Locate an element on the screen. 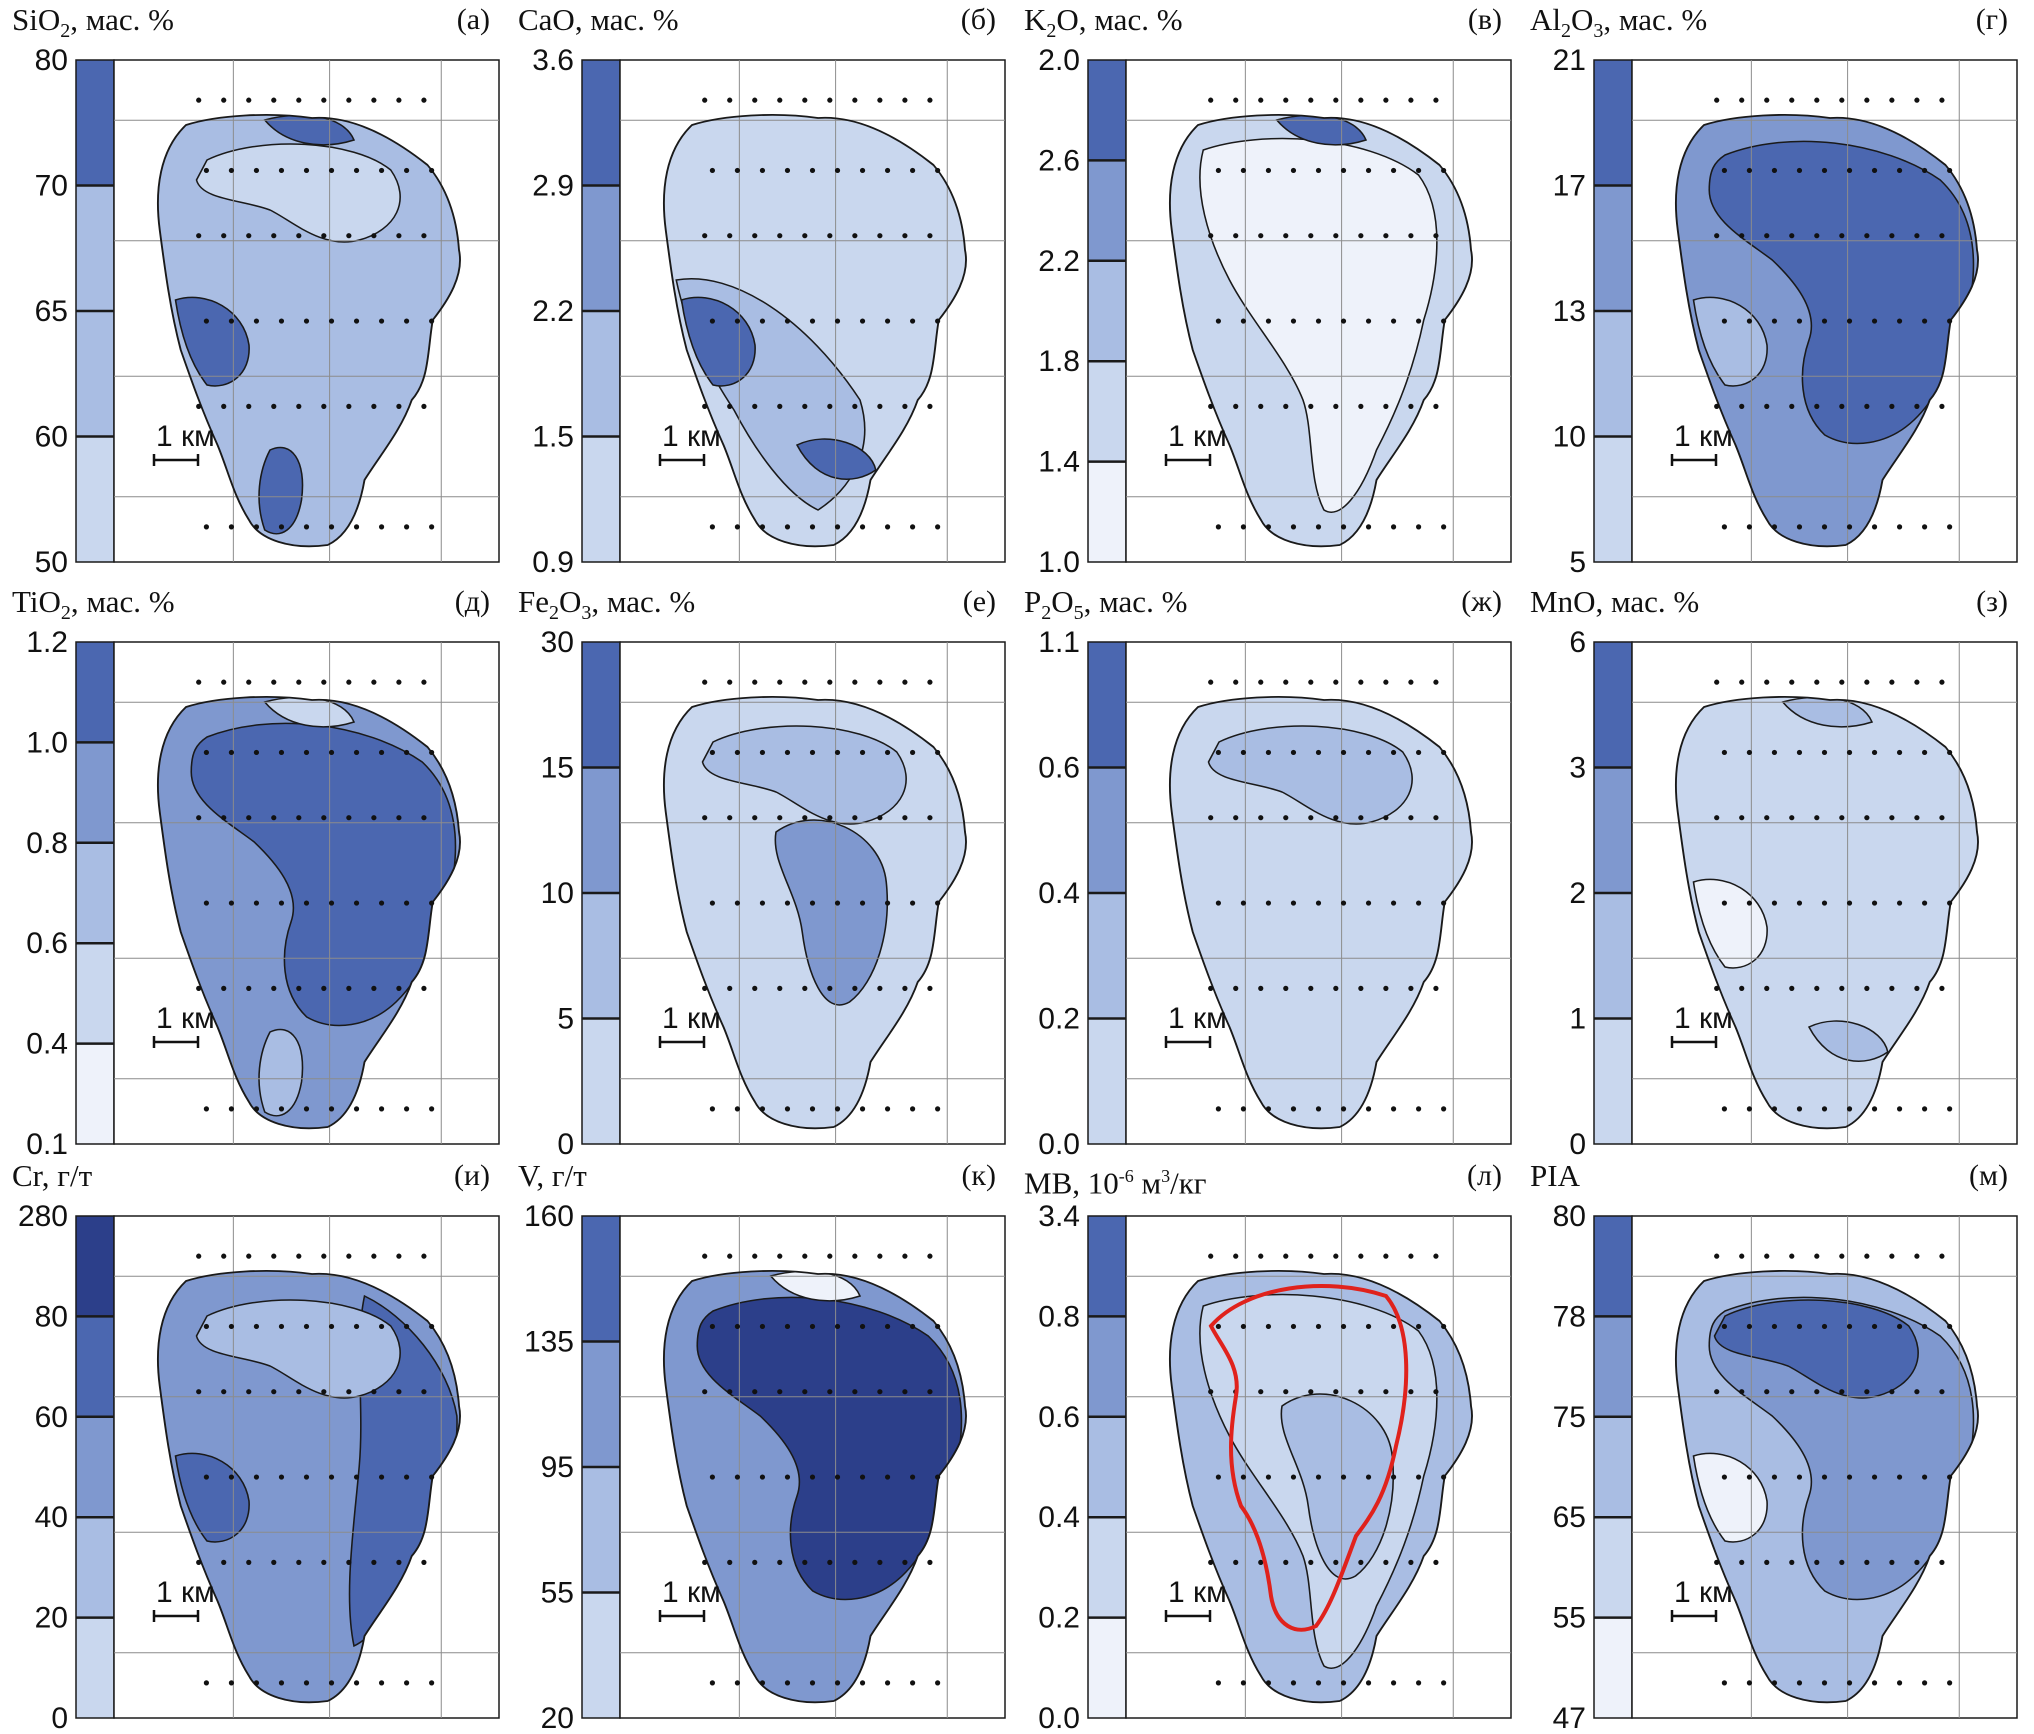 This screenshot has height=1734, width=2034. legend-tick-label: 5 is located at coordinates (1577, 562).